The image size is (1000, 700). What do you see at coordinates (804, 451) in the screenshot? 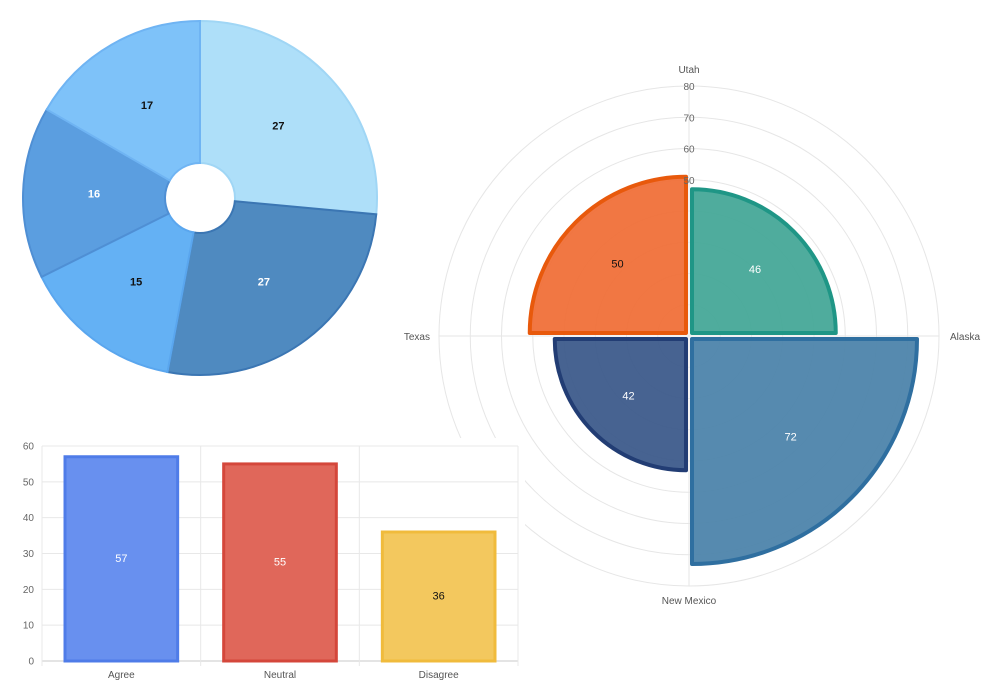
I see `polar-wedge-alaska` at bounding box center [804, 451].